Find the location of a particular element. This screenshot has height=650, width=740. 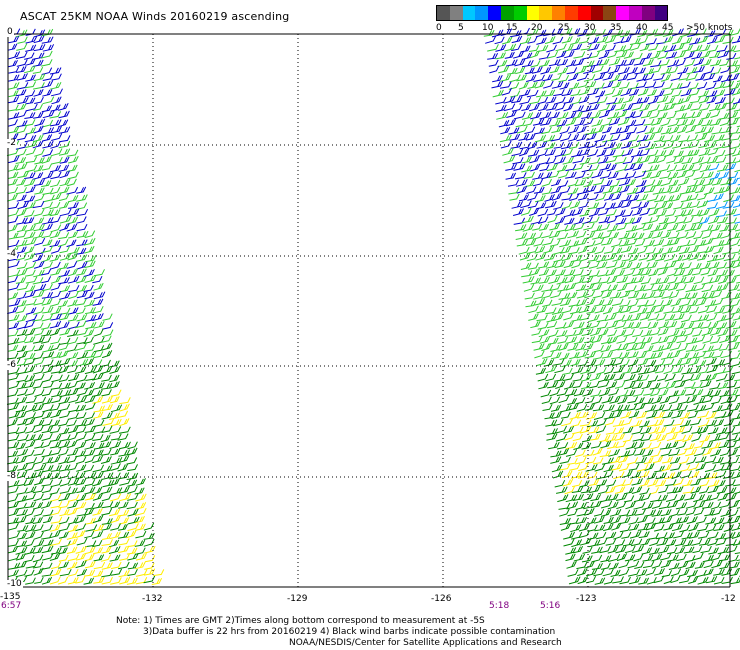

lat-label-0: 0 is located at coordinates (10, 32).